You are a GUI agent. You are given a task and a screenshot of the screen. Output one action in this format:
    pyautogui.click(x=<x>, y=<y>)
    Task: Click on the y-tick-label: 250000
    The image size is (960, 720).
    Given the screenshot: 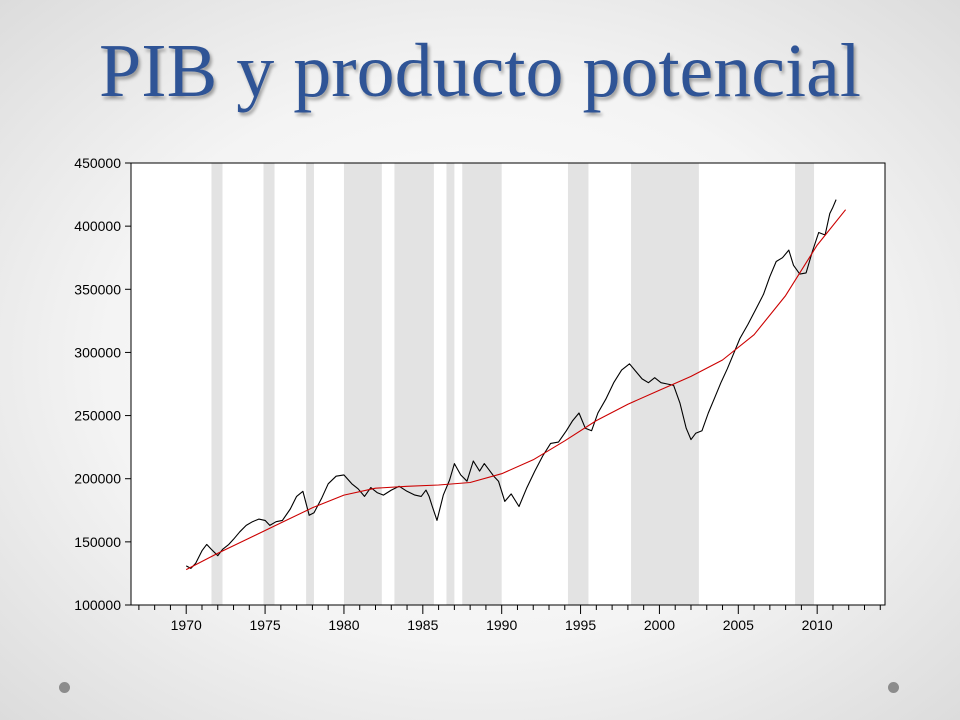 What is the action you would take?
    pyautogui.click(x=97, y=416)
    